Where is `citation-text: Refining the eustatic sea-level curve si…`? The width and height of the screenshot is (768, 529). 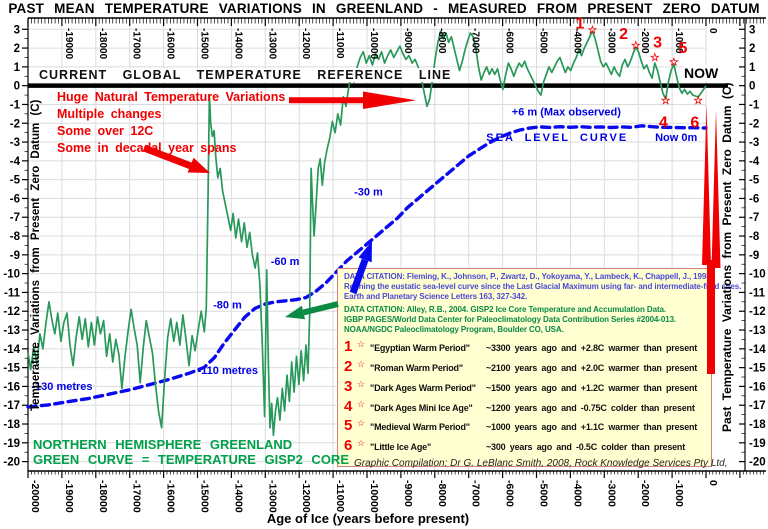
citation-text: Refining the eustatic sea-level curve si… is located at coordinates (543, 287).